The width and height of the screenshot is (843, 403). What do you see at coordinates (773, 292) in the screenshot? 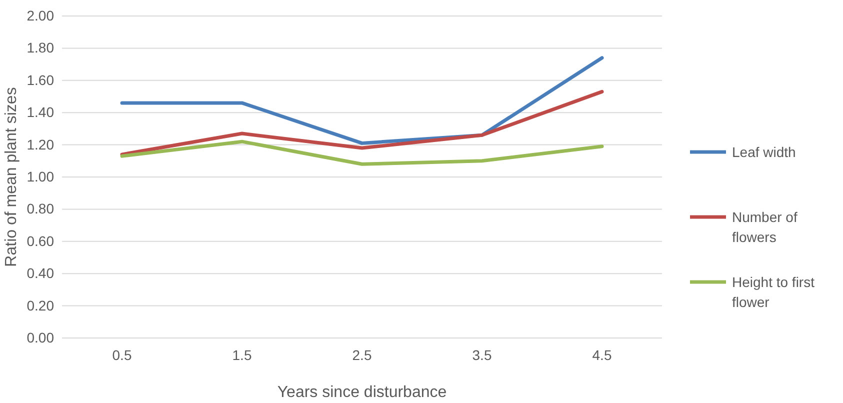
I see `legend-label: Height to first flower` at bounding box center [773, 292].